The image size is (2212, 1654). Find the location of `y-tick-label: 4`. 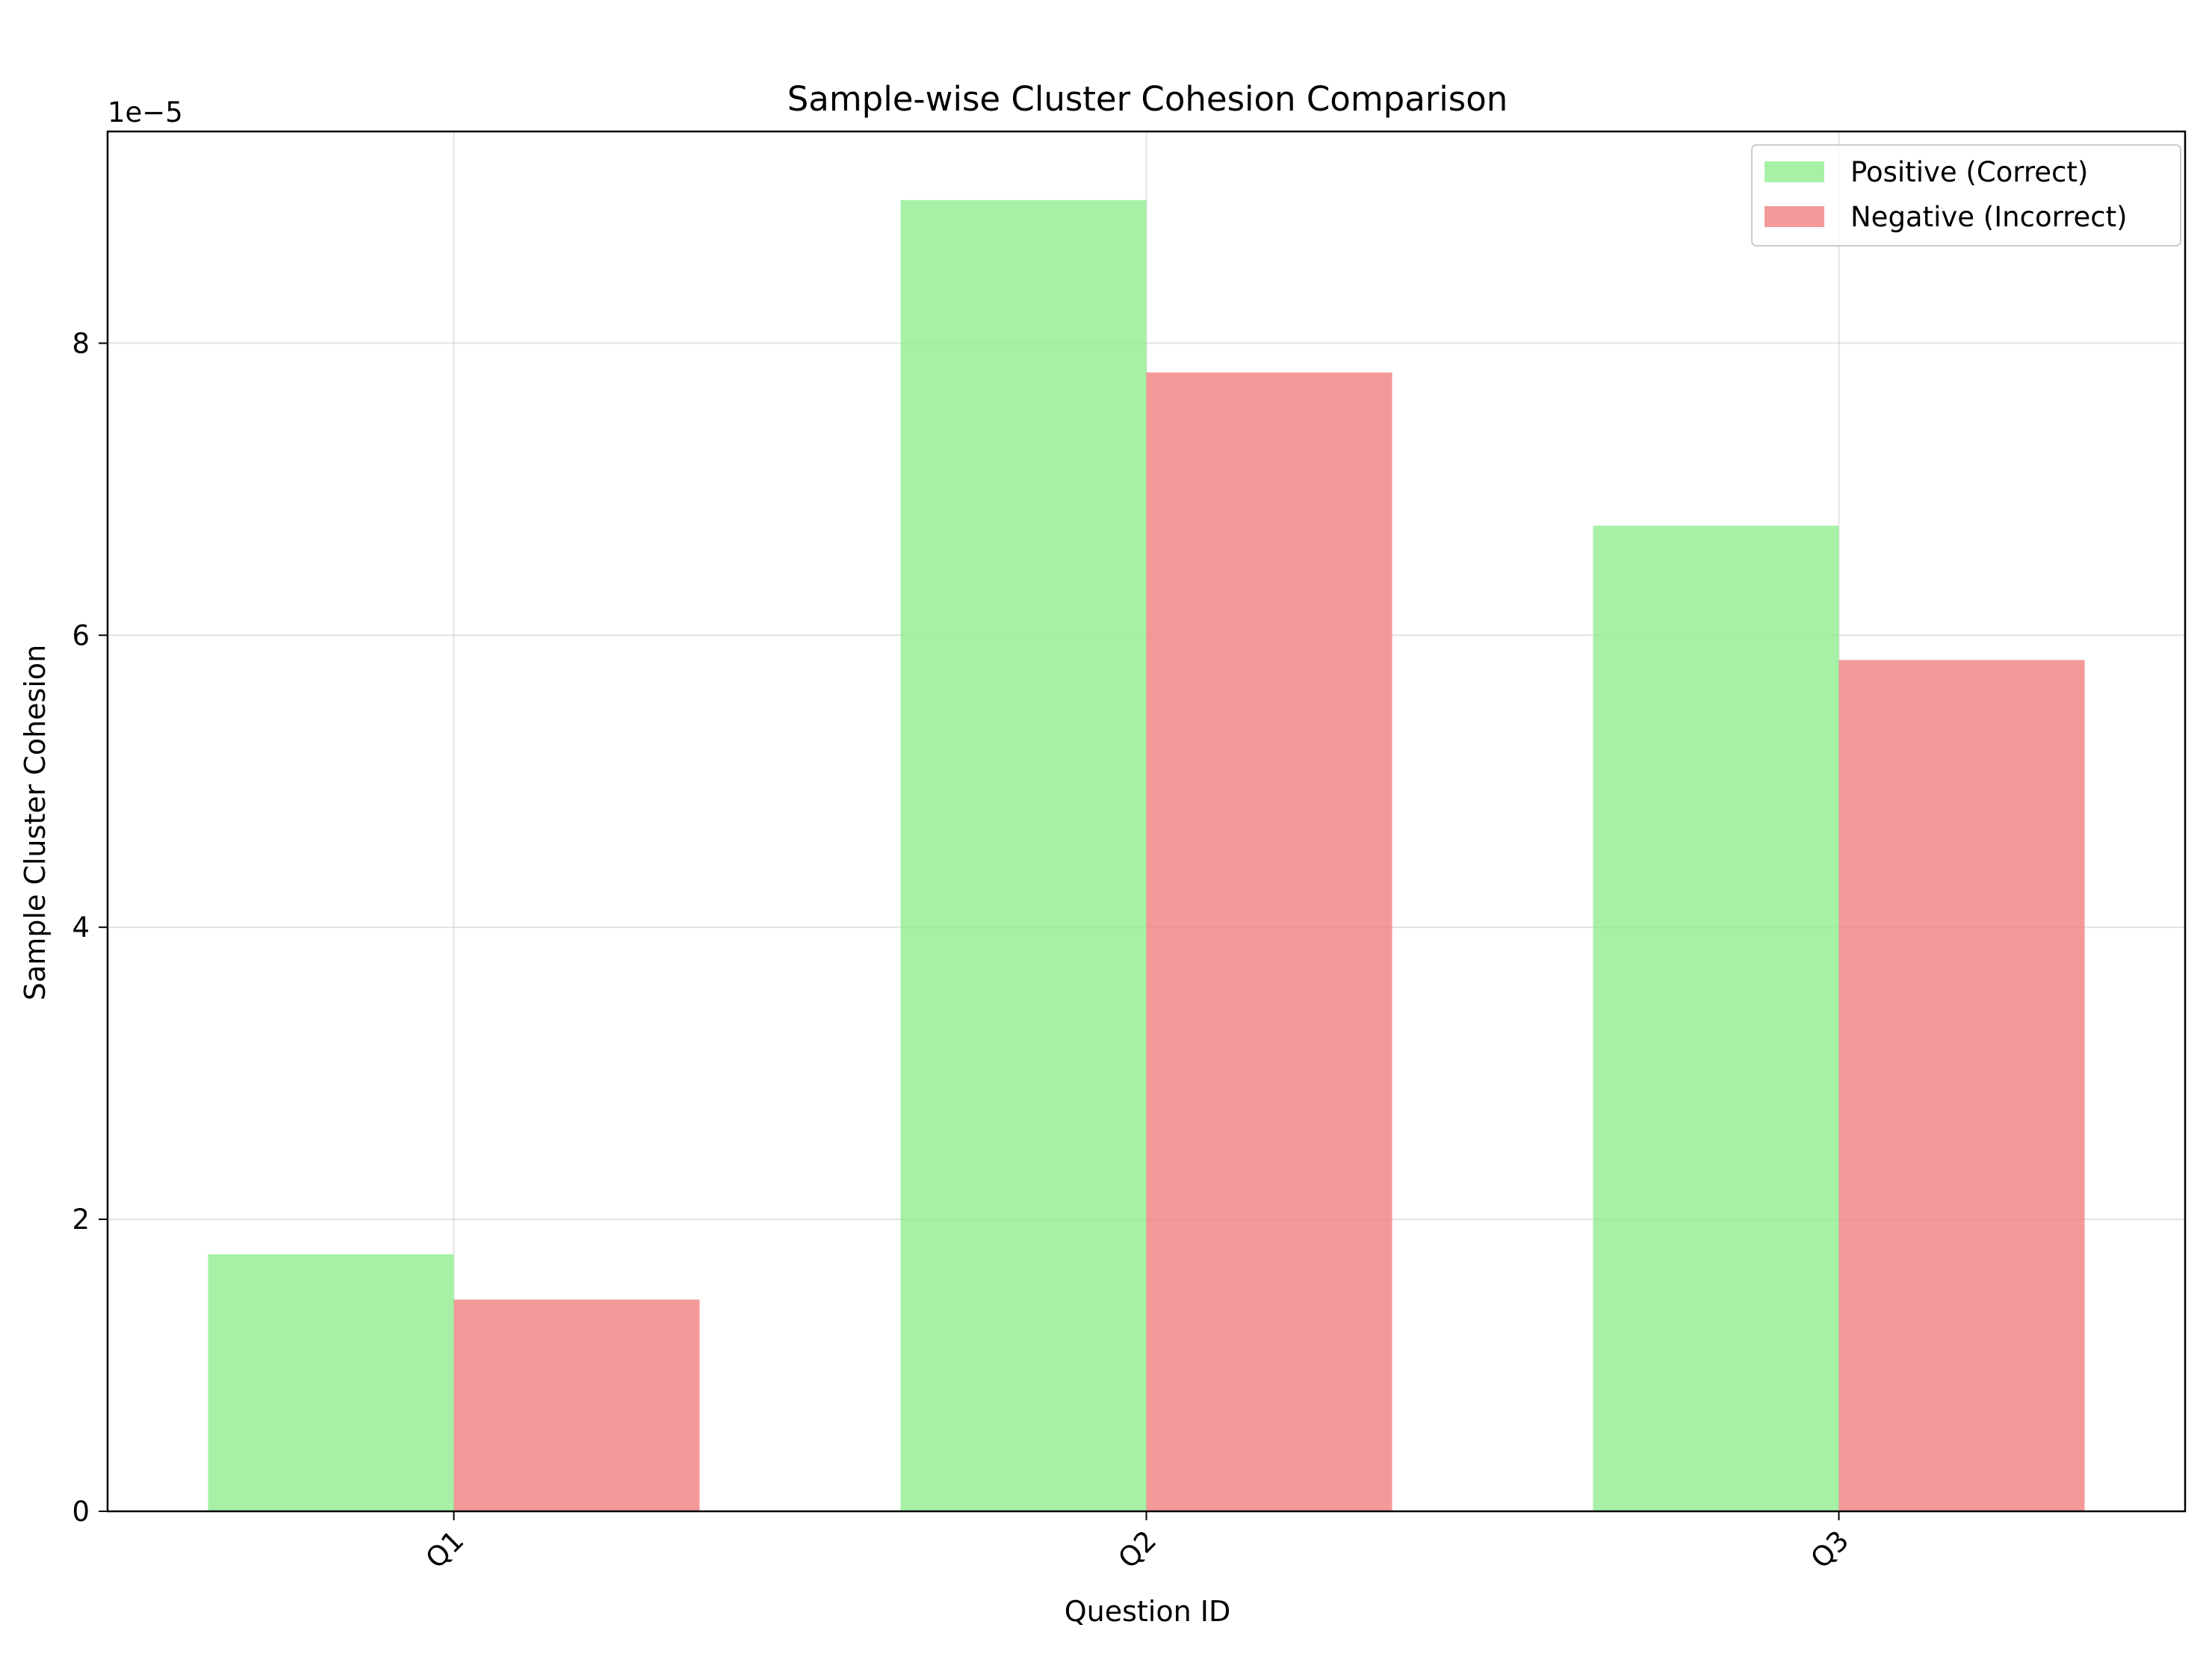

y-tick-label: 4 is located at coordinates (81, 927).